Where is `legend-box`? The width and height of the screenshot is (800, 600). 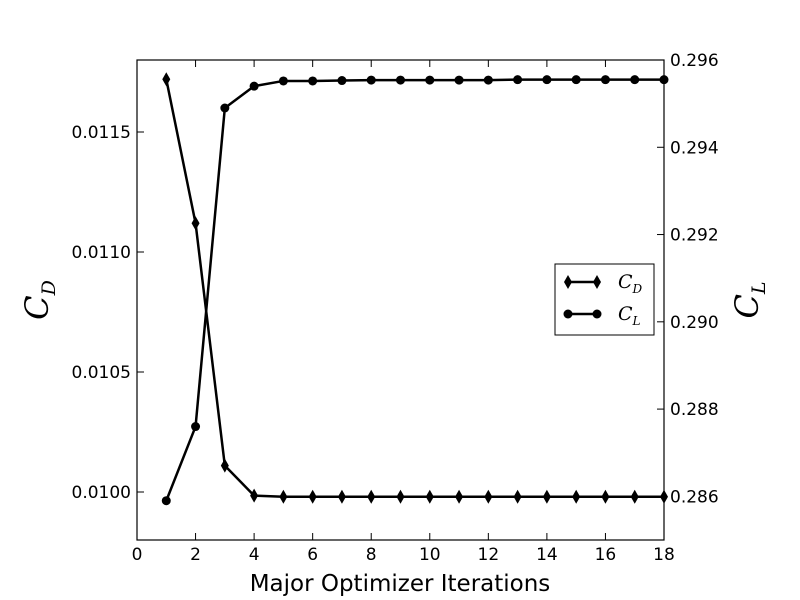
legend-box is located at coordinates (604, 299).